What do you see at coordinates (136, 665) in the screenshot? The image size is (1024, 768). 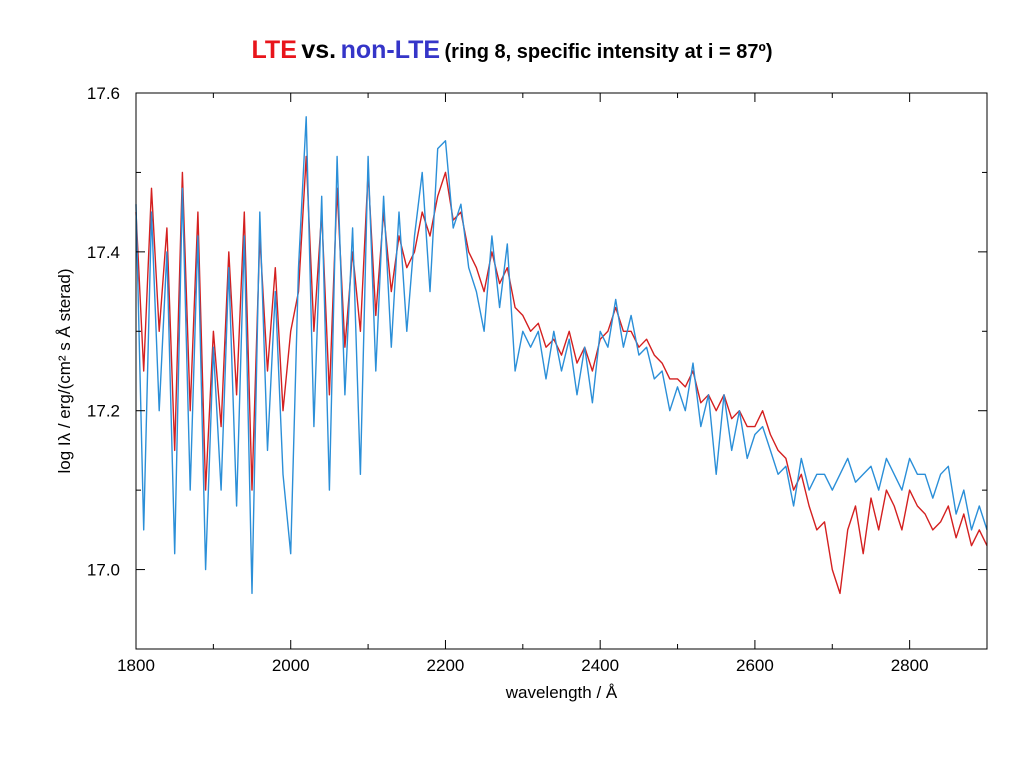 I see `x-tick-label-1800: 1800` at bounding box center [136, 665].